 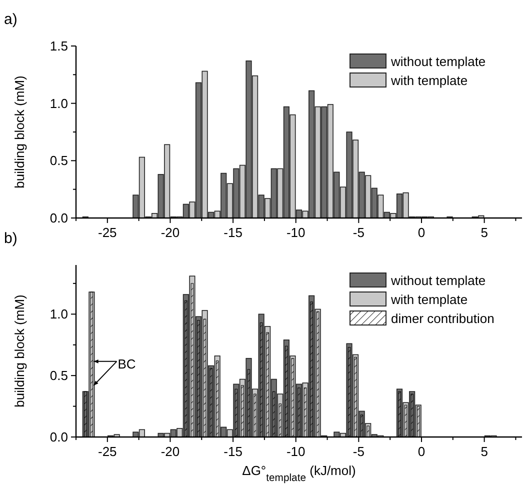 What do you see at coordinates (127, 364) in the screenshot?
I see `annotation: BC` at bounding box center [127, 364].